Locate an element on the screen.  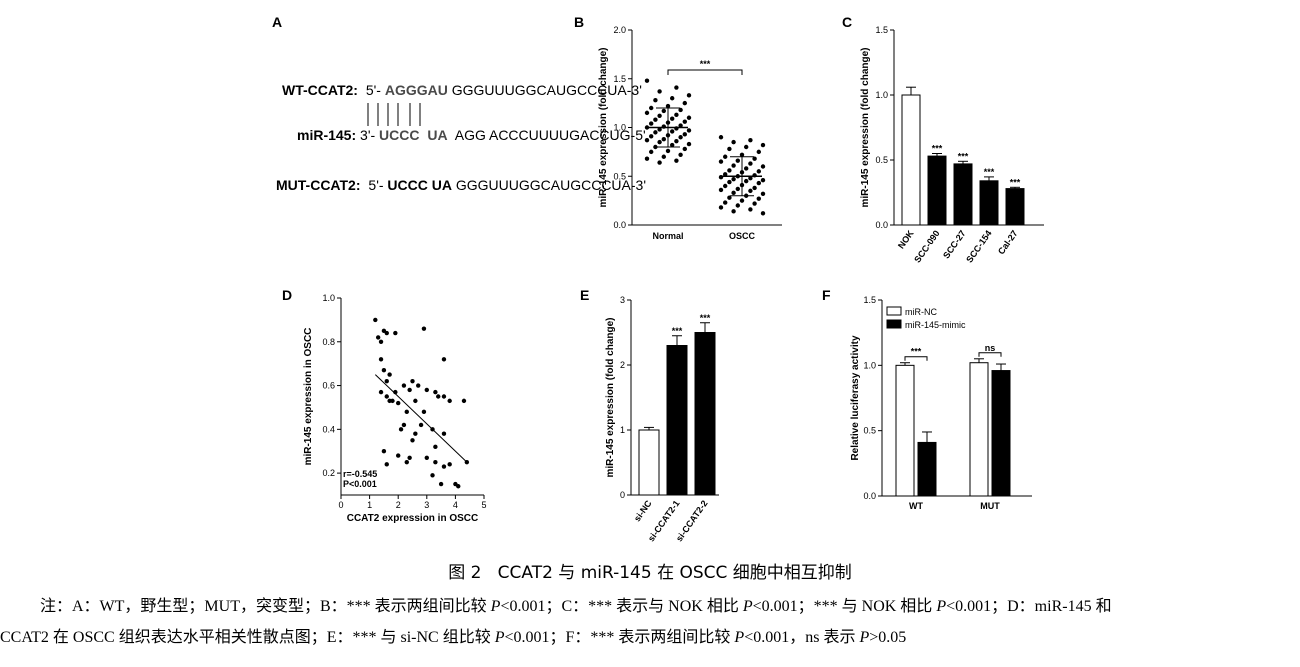
note-text: <0.001；D：miR-145 和 is located at coordinates (1029, 606).